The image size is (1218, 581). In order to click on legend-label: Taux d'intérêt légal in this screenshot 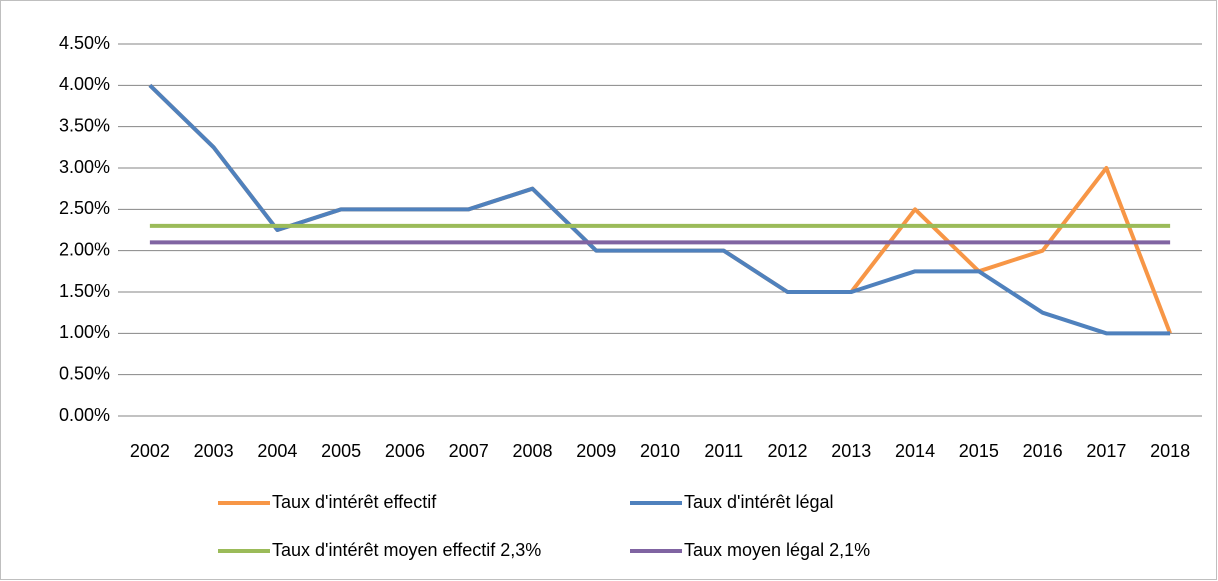, I will do `click(759, 502)`.